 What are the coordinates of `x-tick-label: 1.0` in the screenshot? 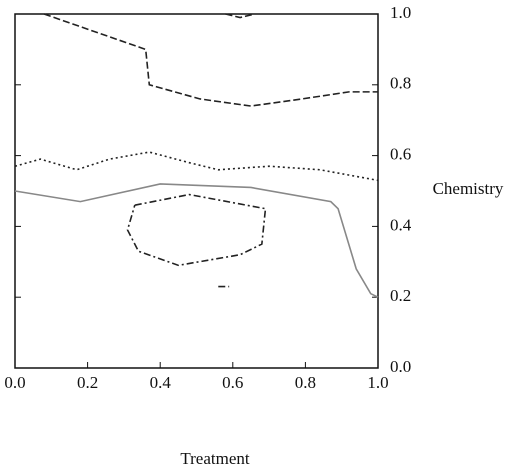 It's located at (377, 382).